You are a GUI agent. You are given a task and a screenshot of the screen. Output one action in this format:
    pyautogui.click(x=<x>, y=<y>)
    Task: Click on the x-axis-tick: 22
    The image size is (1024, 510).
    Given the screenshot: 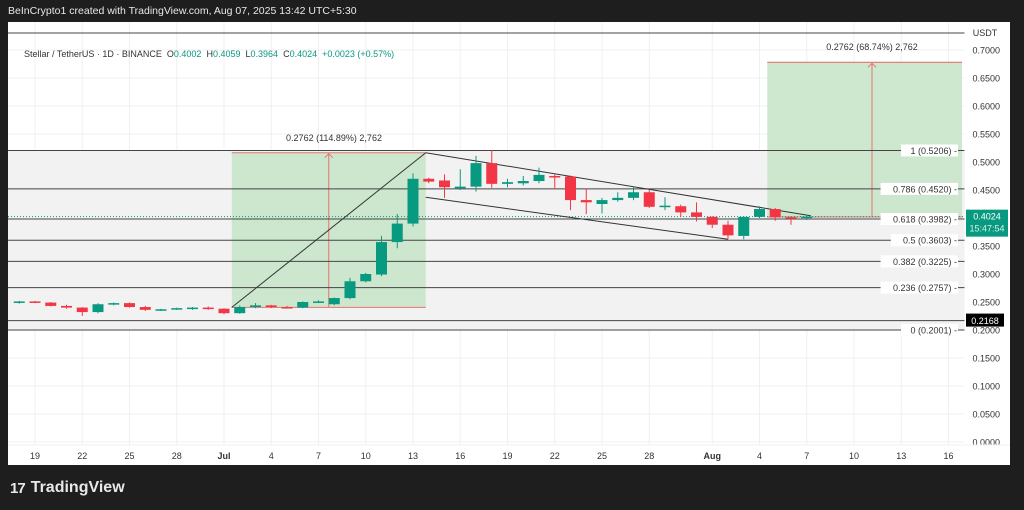 What is the action you would take?
    pyautogui.click(x=82, y=456)
    